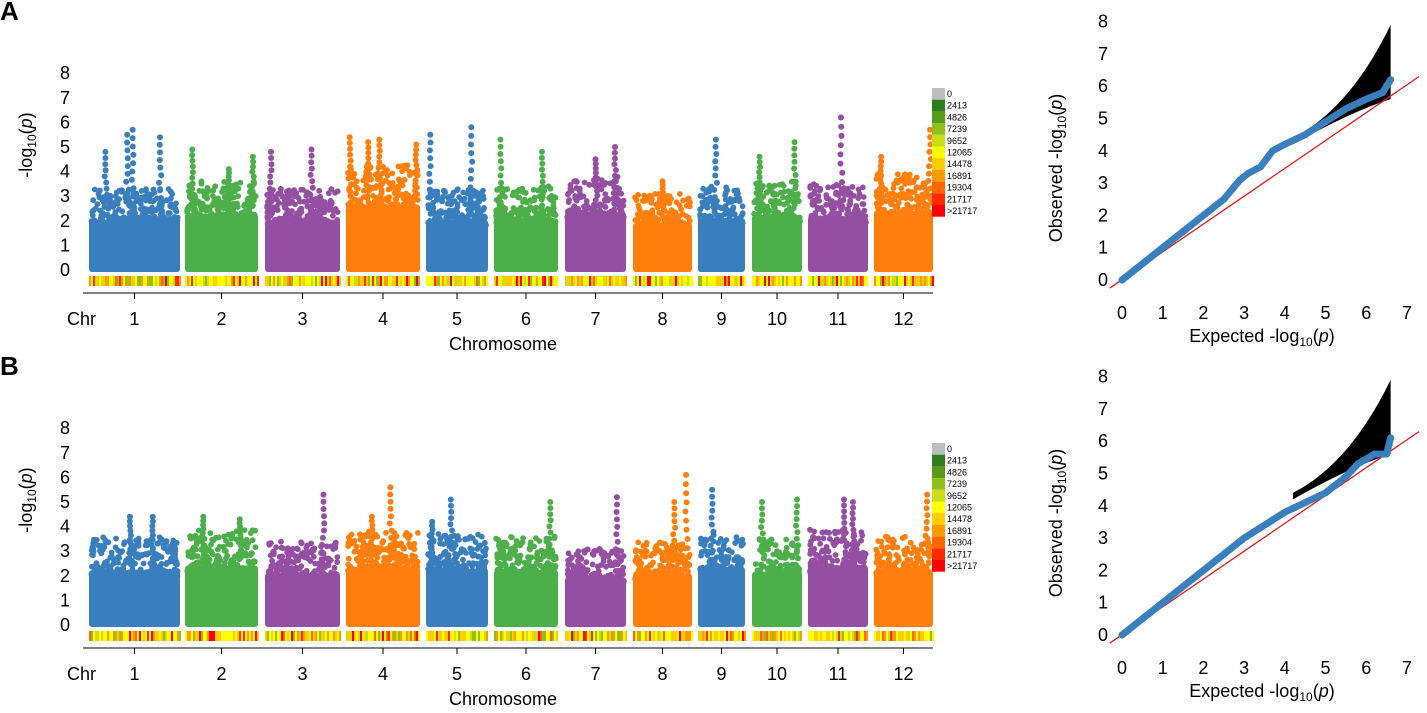 The height and width of the screenshot is (713, 1427). I want to click on y-tick-label: 2, so click(65, 576).